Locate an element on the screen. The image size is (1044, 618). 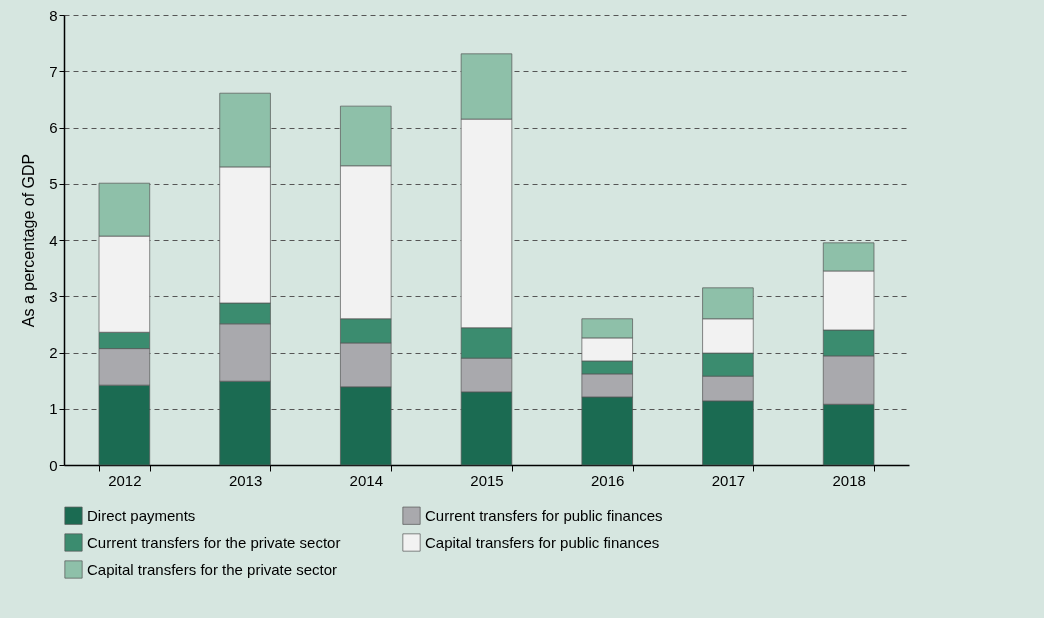
legend-label: Capital transfers for the private sector is located at coordinates (212, 569).